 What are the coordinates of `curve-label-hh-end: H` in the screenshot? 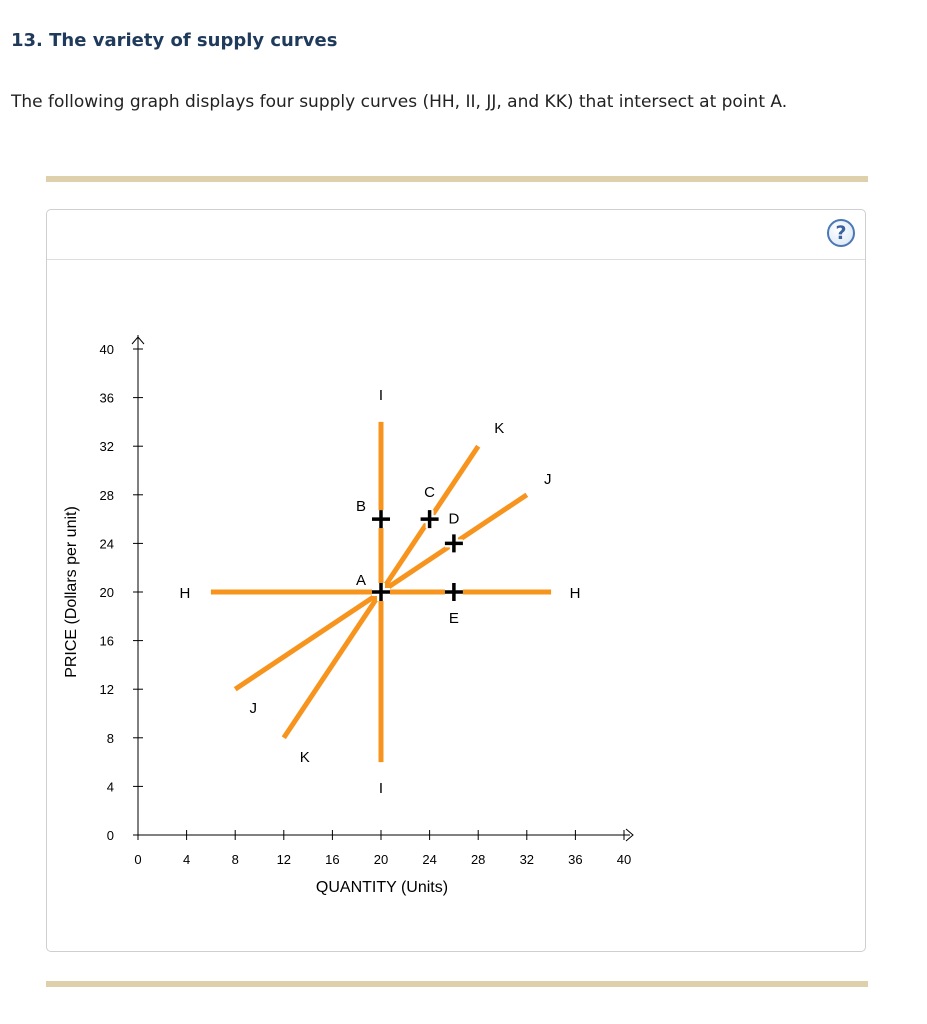 It's located at (575, 593).